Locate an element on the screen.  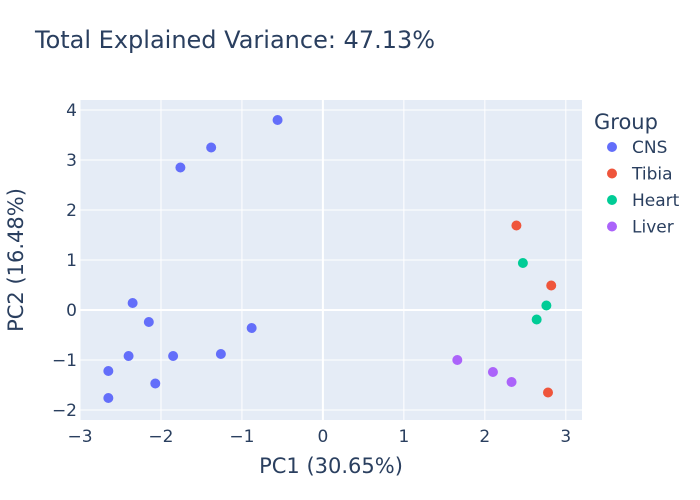
legend-marker-liver is located at coordinates (612, 226).